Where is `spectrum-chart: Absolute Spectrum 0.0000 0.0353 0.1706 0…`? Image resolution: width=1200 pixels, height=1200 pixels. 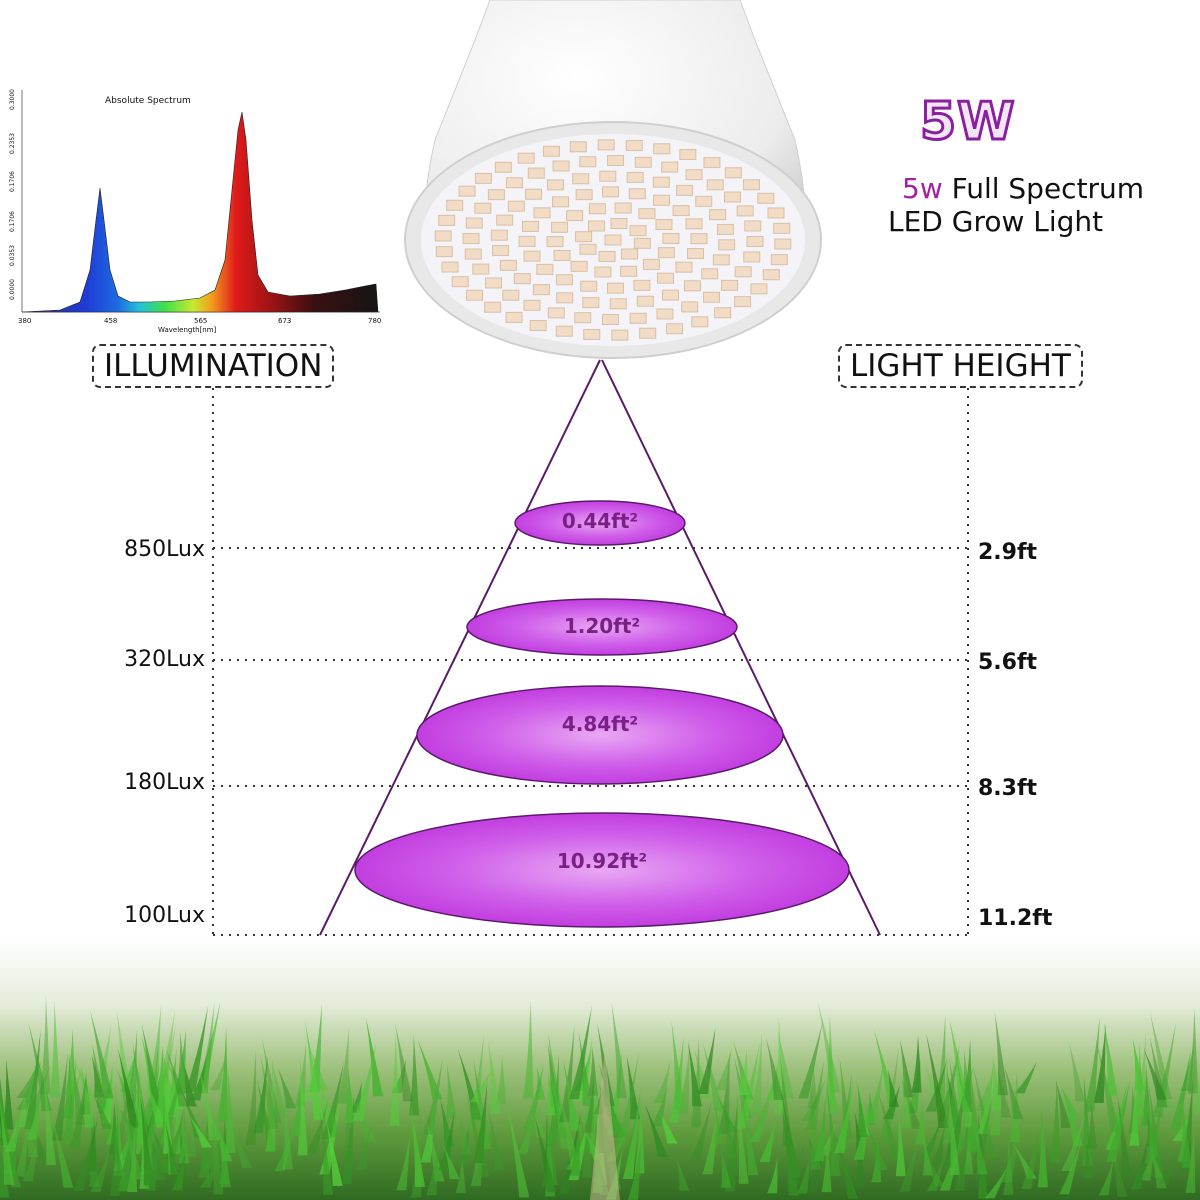 spectrum-chart: Absolute Spectrum 0.0000 0.0353 0.1706 0… is located at coordinates (195, 211).